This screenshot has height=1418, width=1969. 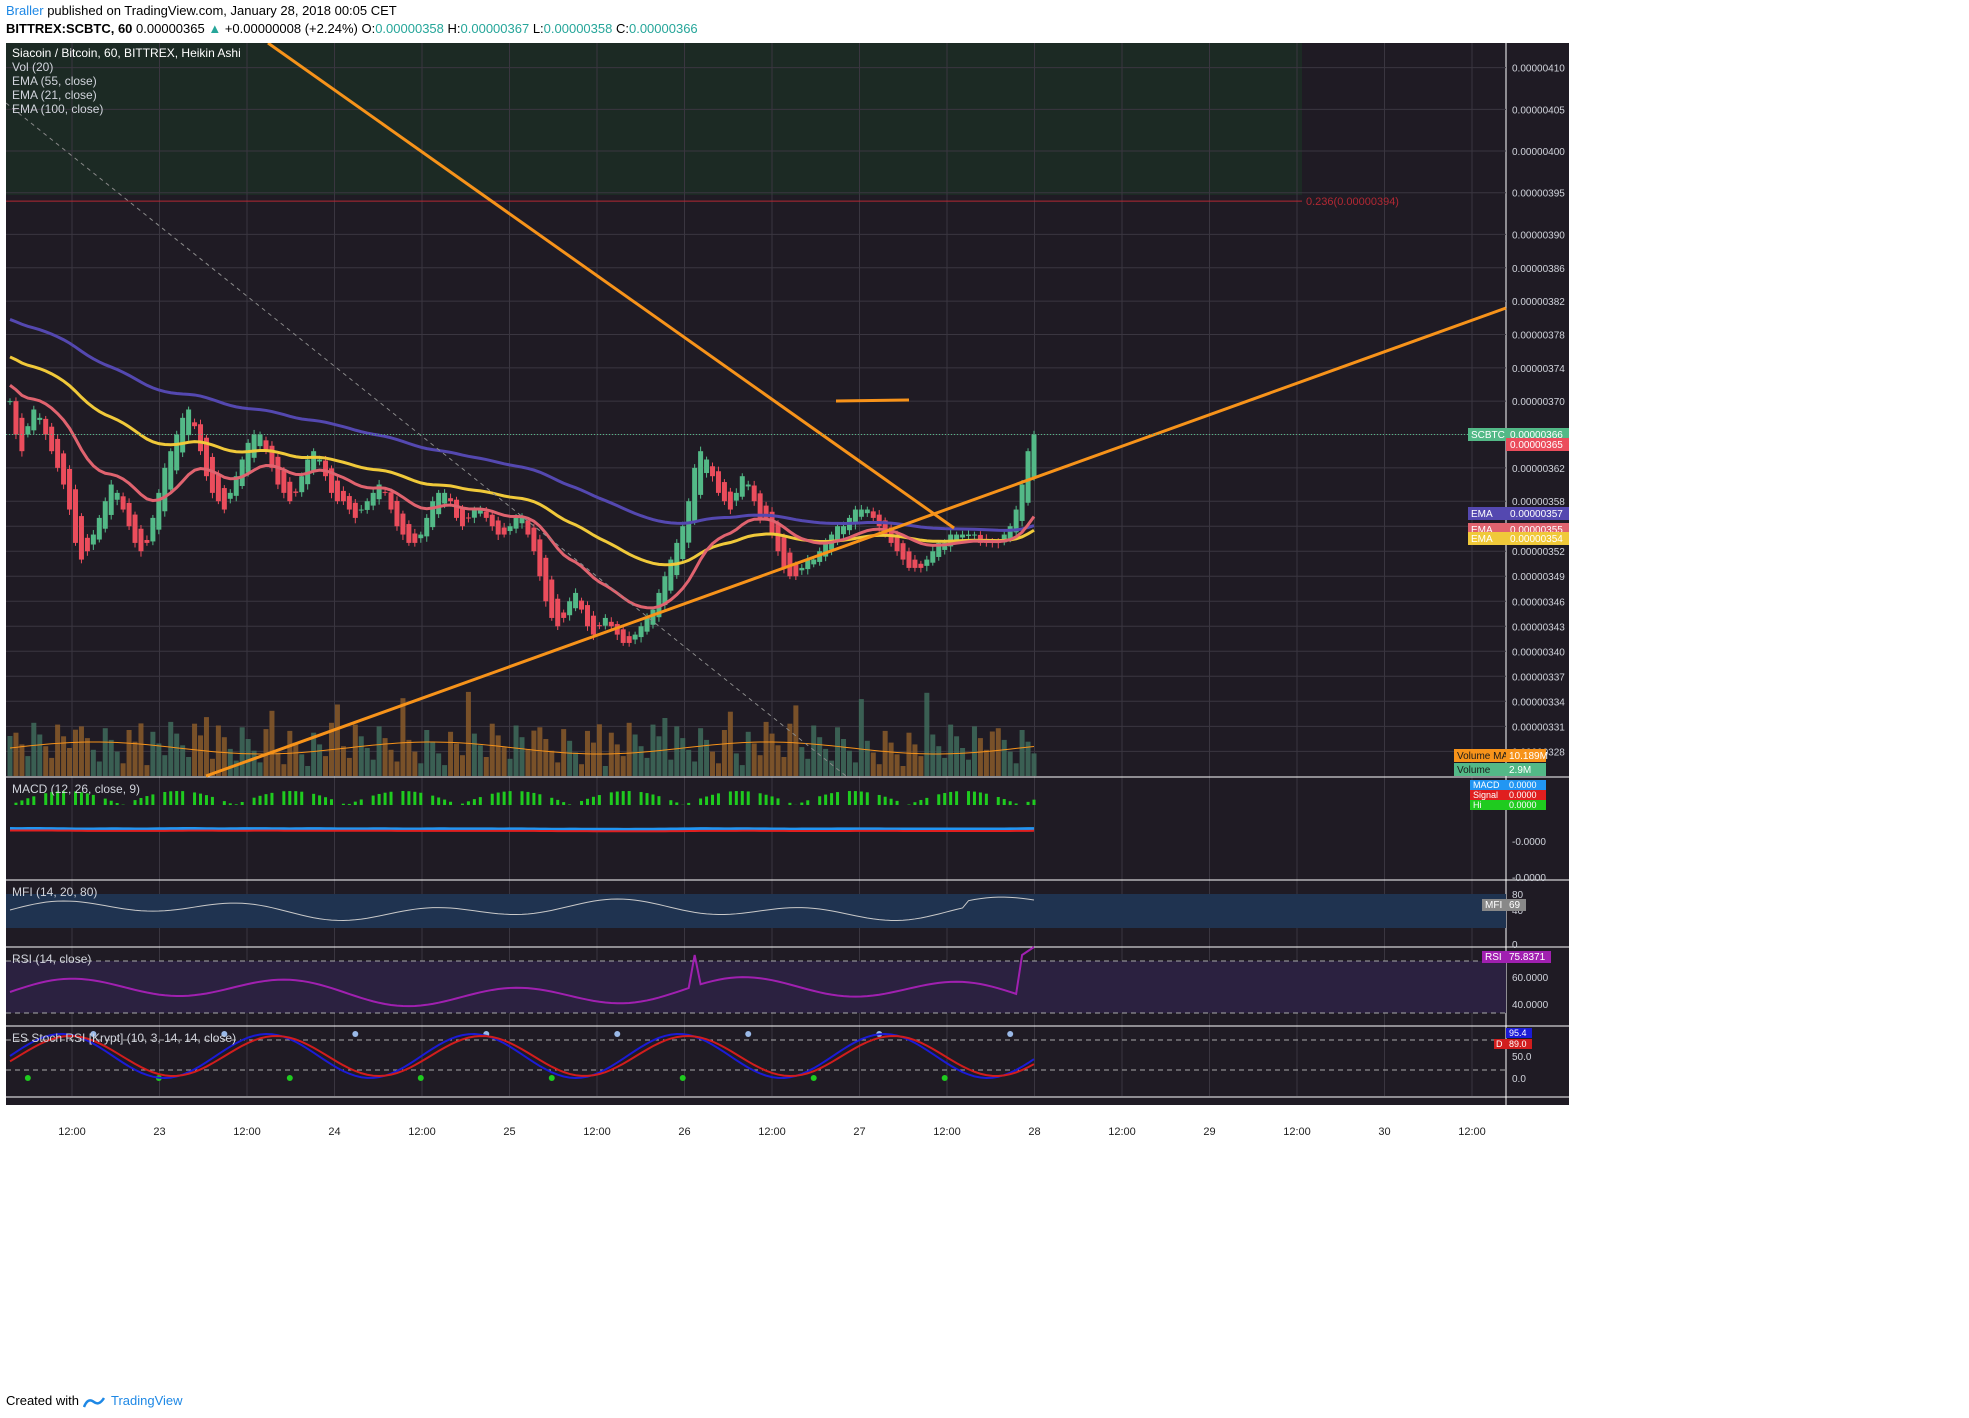 What do you see at coordinates (859, 1132) in the screenshot?
I see `time-tick-label: 27` at bounding box center [859, 1132].